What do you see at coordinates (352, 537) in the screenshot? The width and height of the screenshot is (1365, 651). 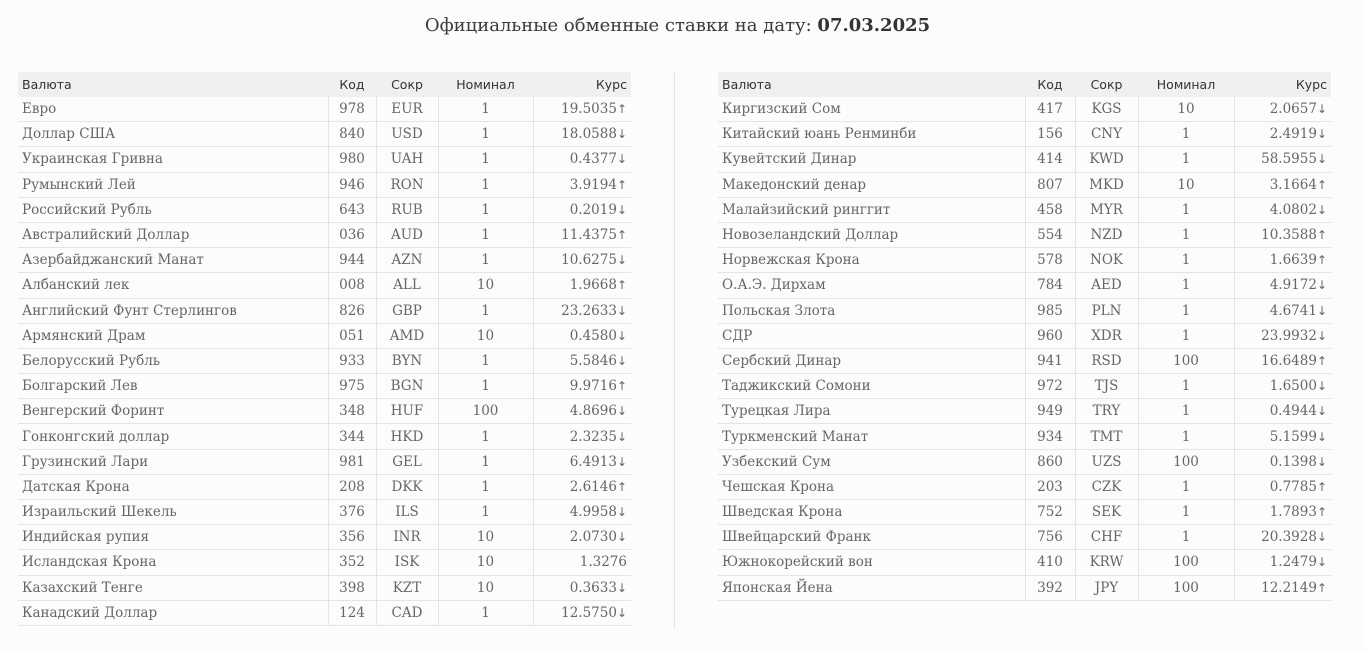 I see `currency-code: 356` at bounding box center [352, 537].